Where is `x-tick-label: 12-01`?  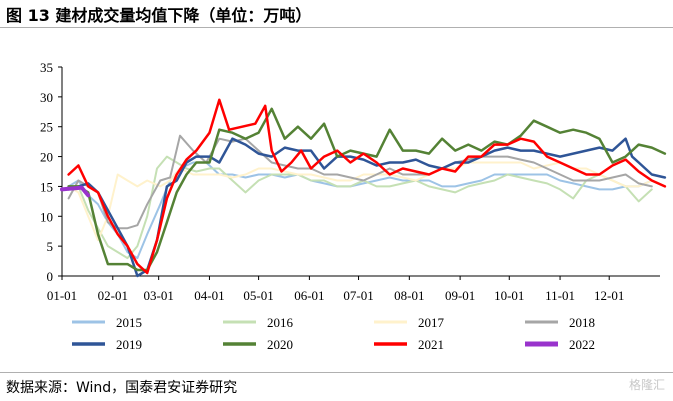 x-tick-label: 12-01 is located at coordinates (609, 295).